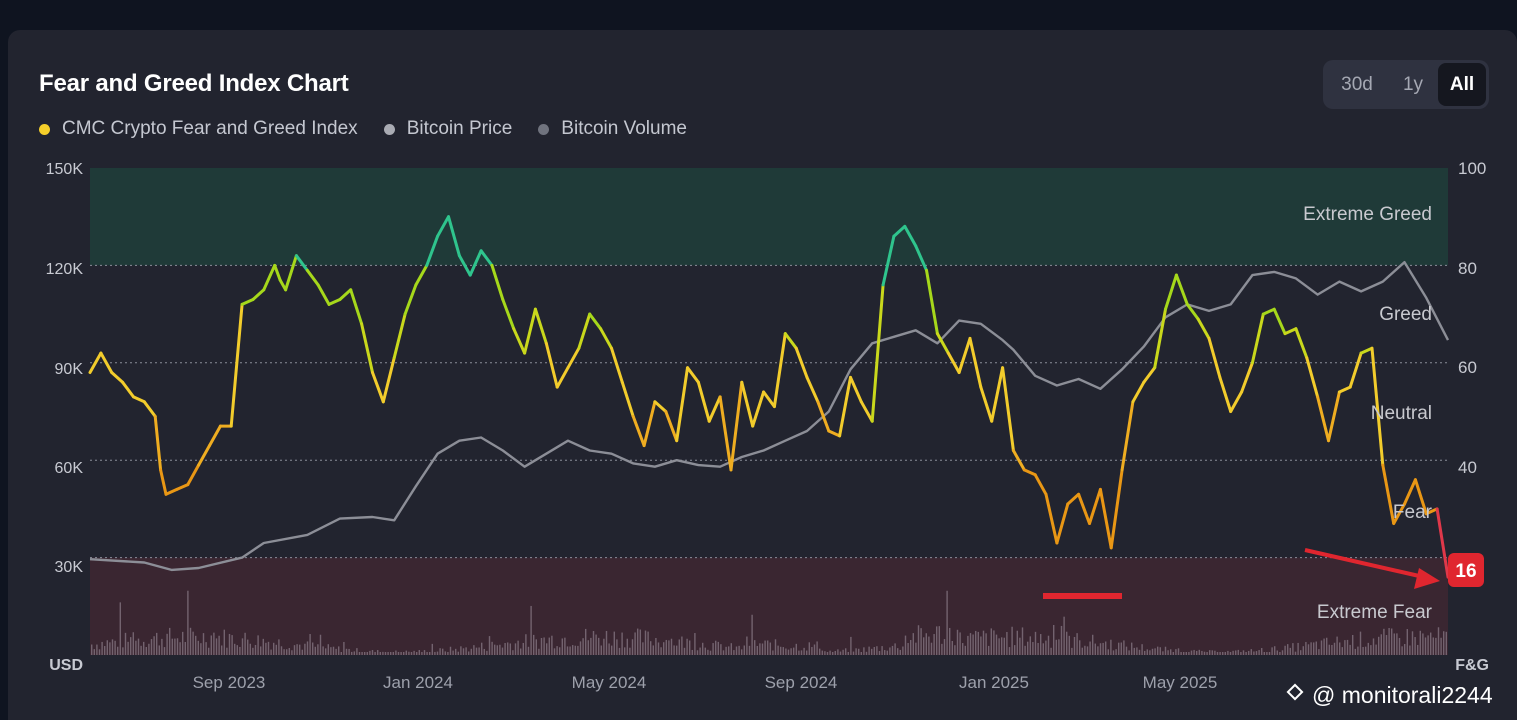 The image size is (1517, 720). I want to click on x-axis-label: Jan 2025, so click(994, 682).